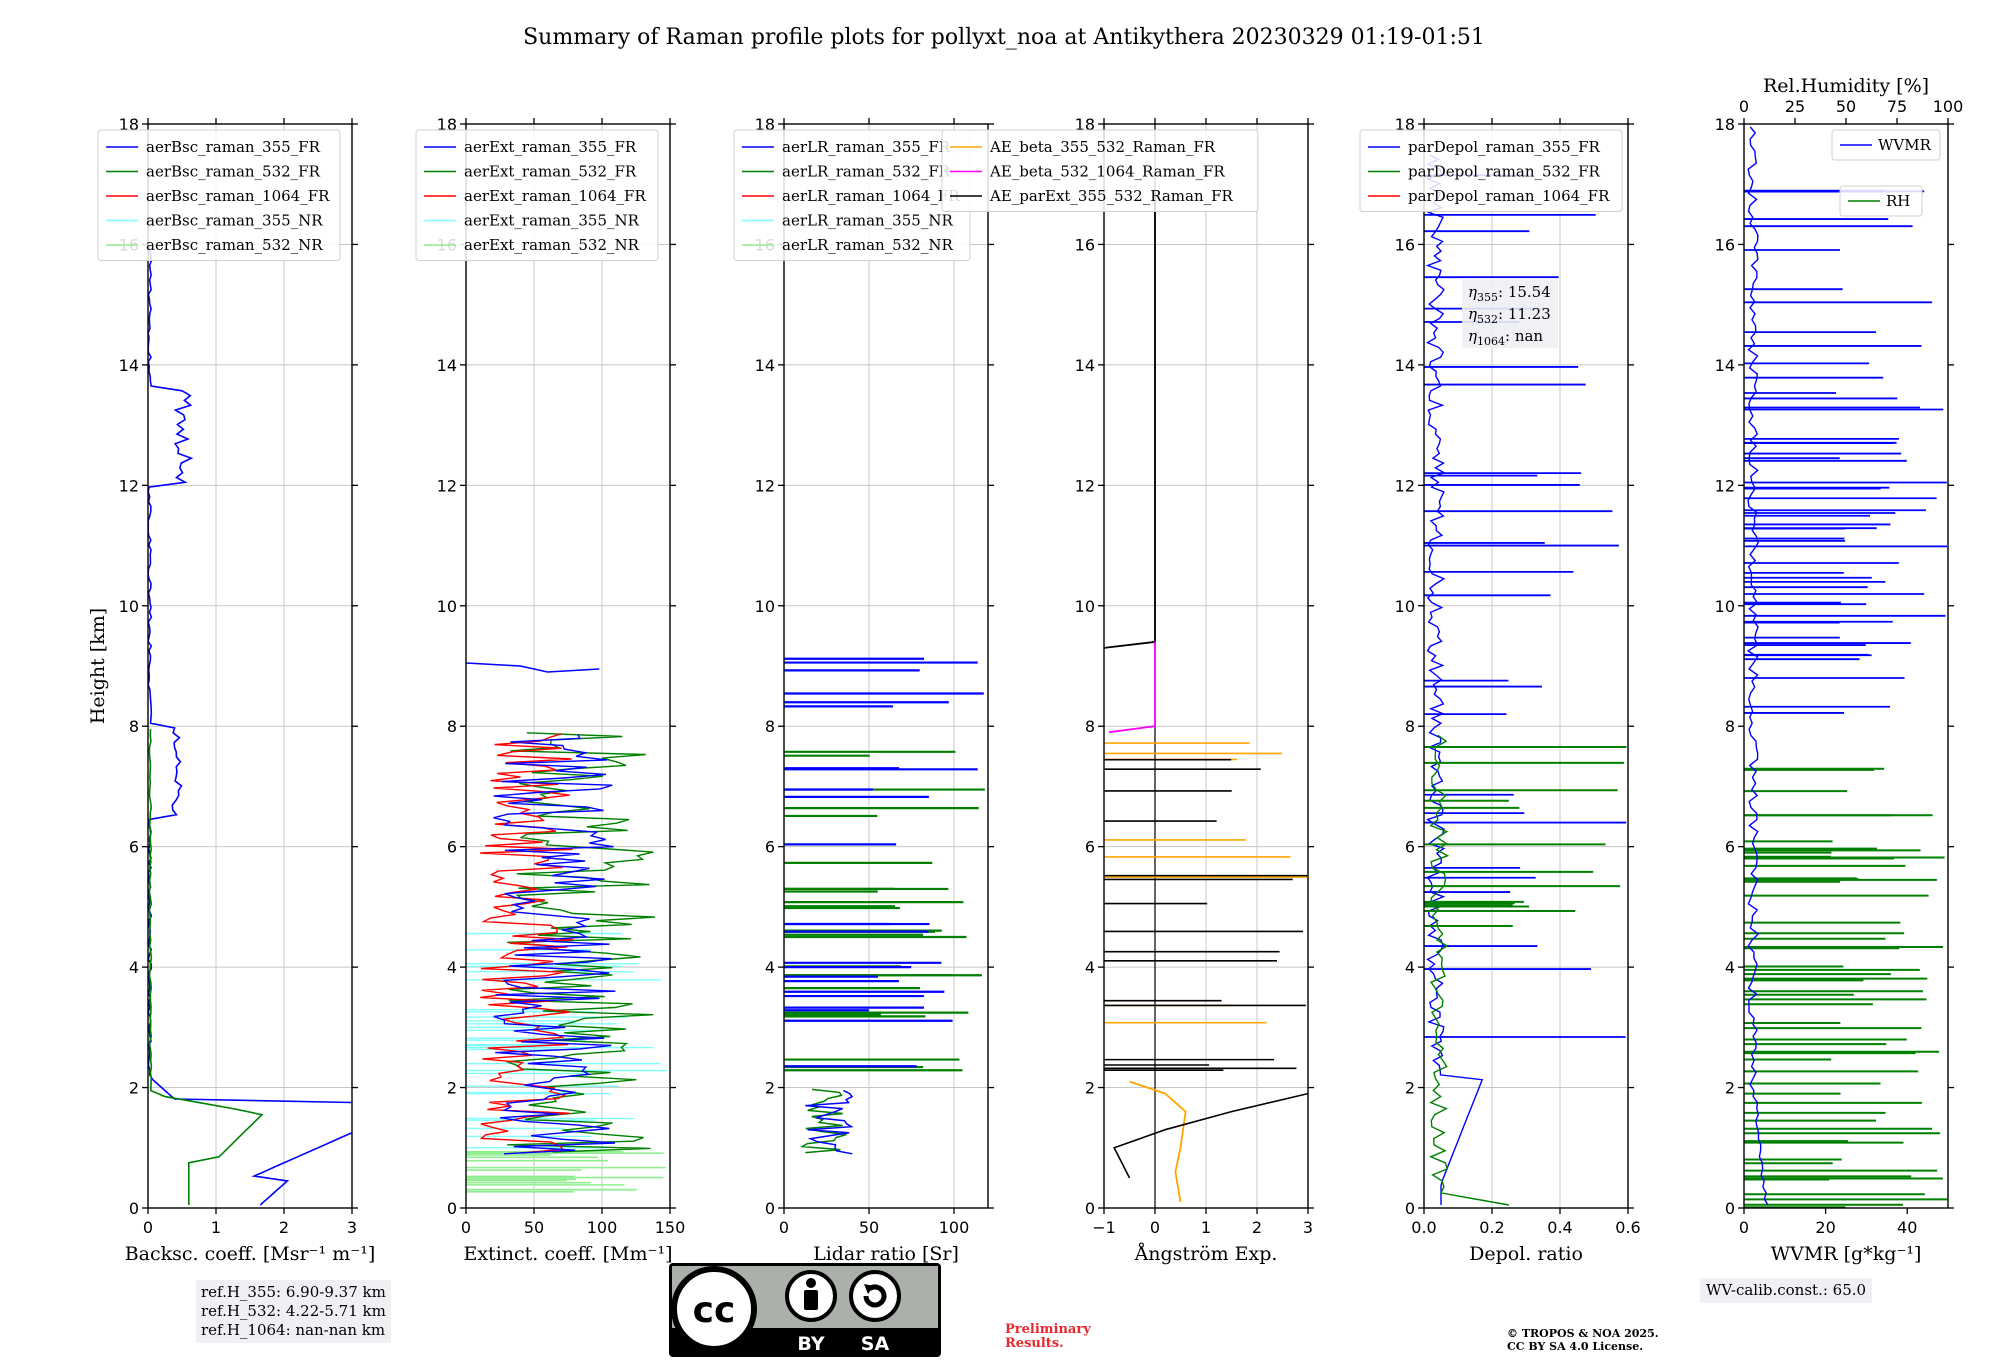  What do you see at coordinates (1509, 196) in the screenshot?
I see `legend-entry: parDepol_raman_1064_FR` at bounding box center [1509, 196].